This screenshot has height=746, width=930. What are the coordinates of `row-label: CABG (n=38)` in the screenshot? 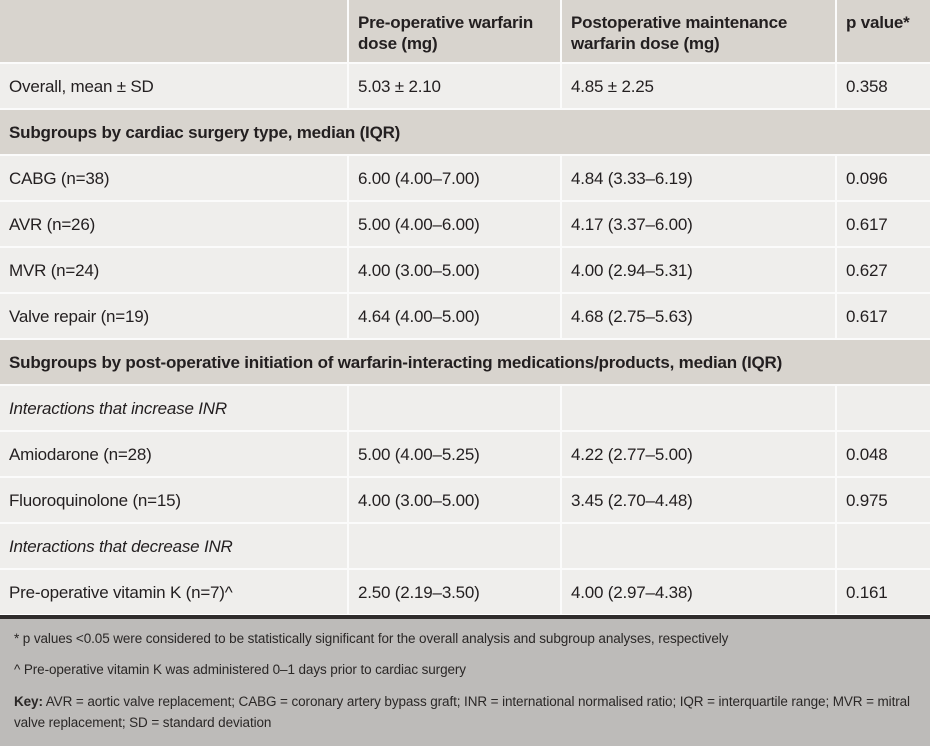 It's located at (173, 178).